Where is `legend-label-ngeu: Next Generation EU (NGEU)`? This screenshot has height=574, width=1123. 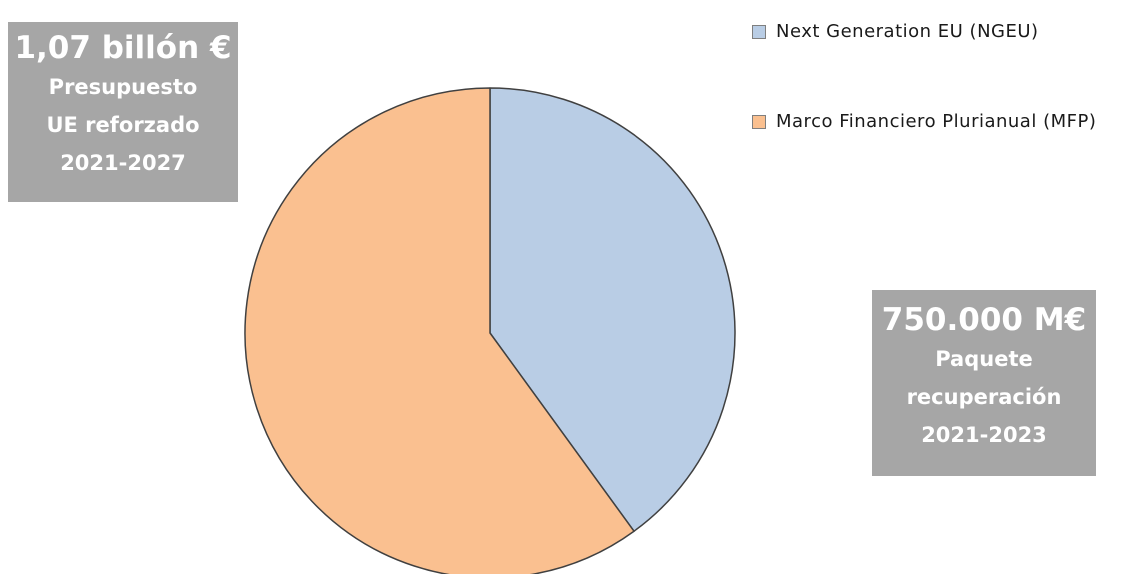
legend-label-ngeu: Next Generation EU (NGEU) is located at coordinates (907, 31).